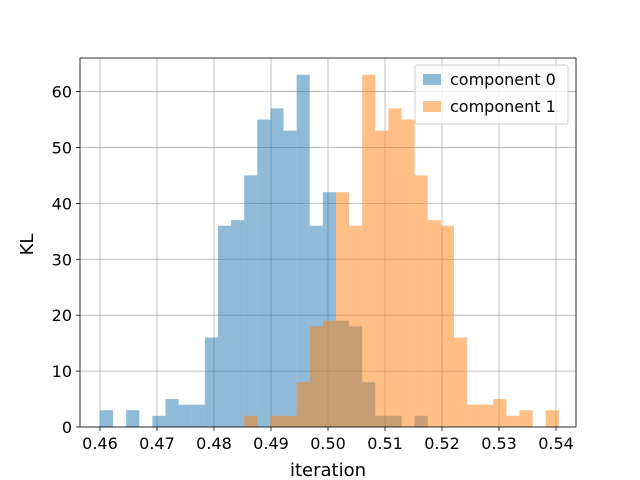  I want to click on y-tick-label: 10, so click(62, 371).